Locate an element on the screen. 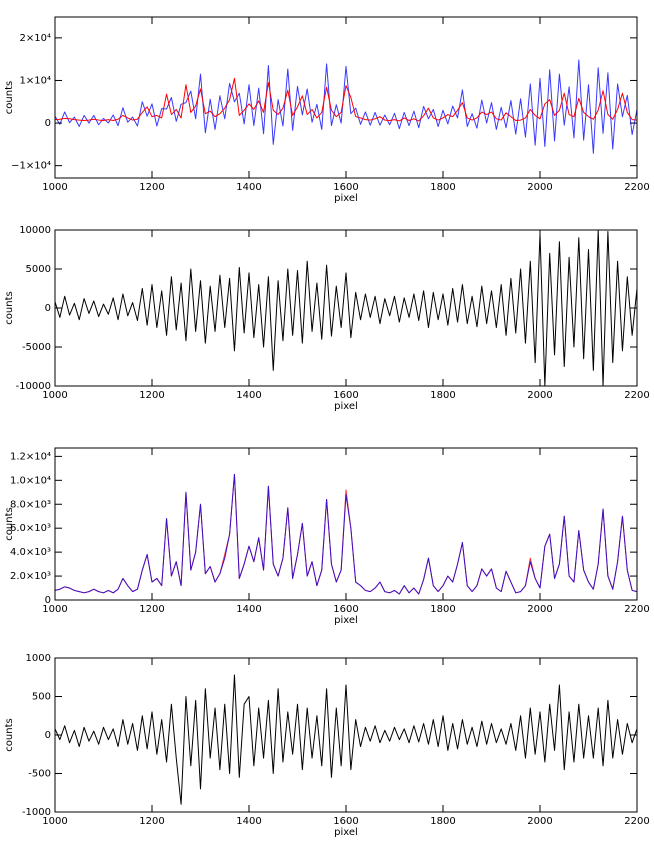 This screenshot has height=851, width=654. y-tick-label: 2.0×10³ is located at coordinates (30, 576).